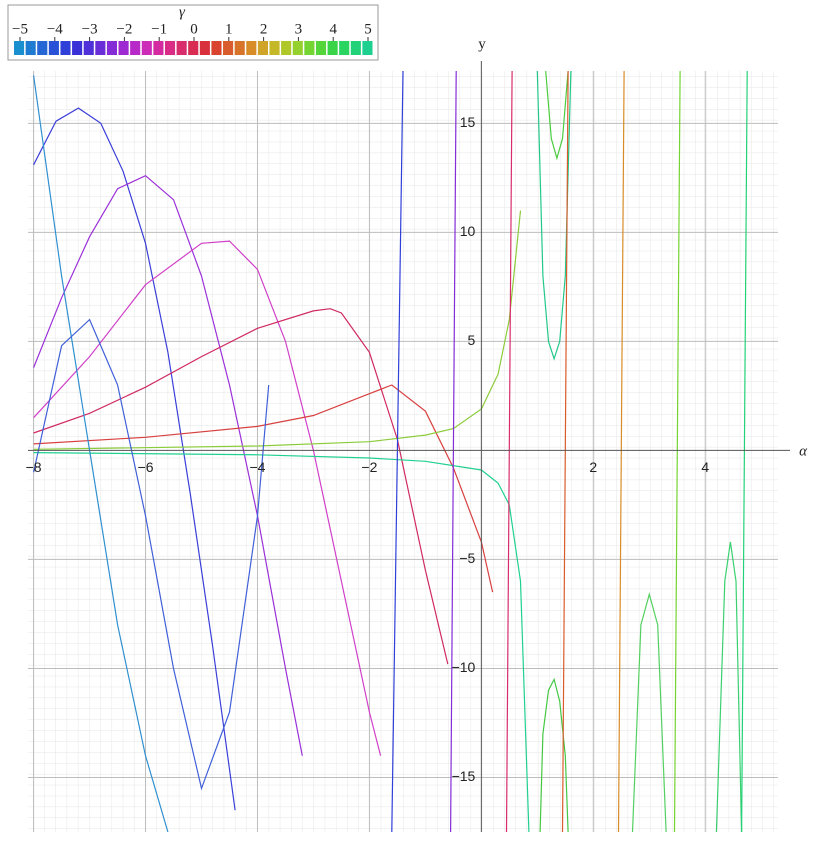 The height and width of the screenshot is (850, 820). Describe the element at coordinates (257, 467) in the screenshot. I see `x-tick-label: −4` at that location.